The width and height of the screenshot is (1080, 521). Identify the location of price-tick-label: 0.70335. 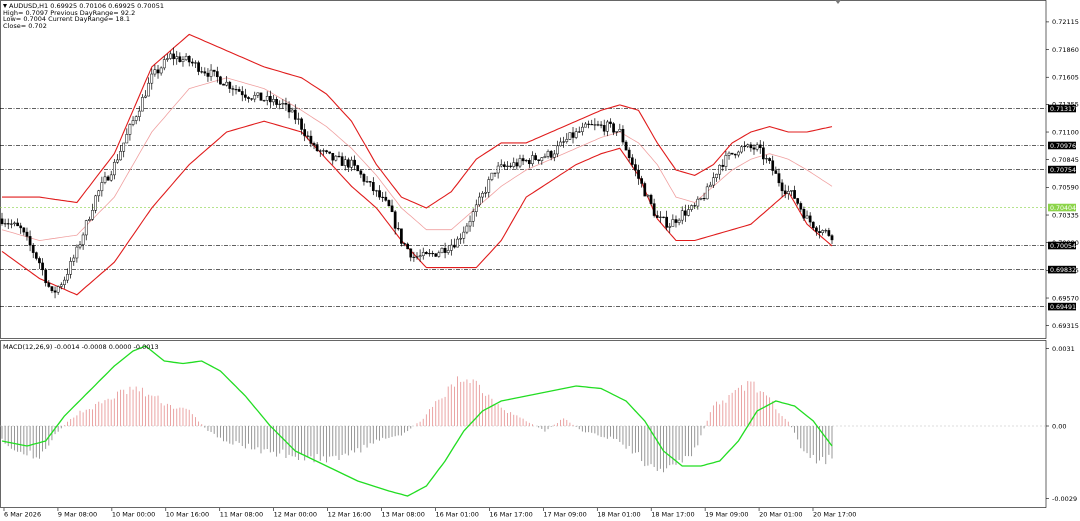
(1065, 215).